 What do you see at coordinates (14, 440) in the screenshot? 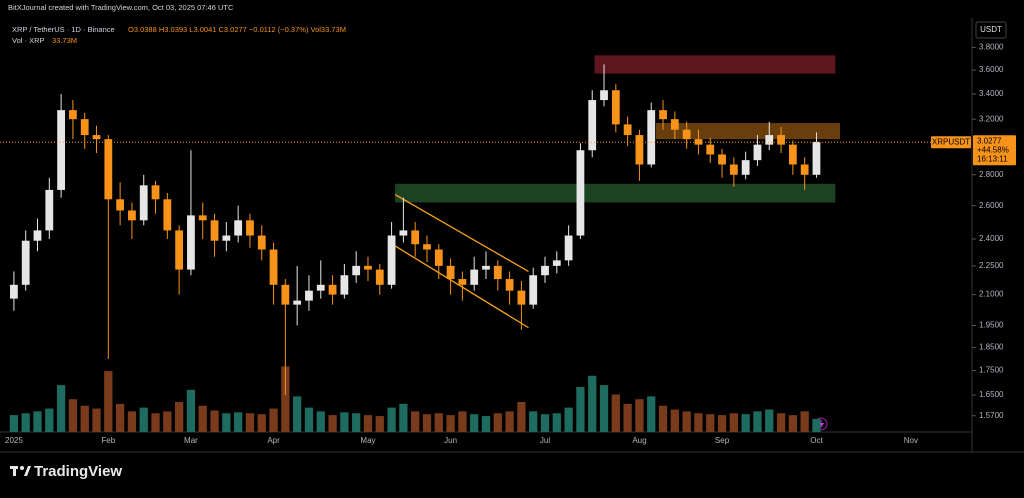
I see `x-tick-label: 2025` at bounding box center [14, 440].